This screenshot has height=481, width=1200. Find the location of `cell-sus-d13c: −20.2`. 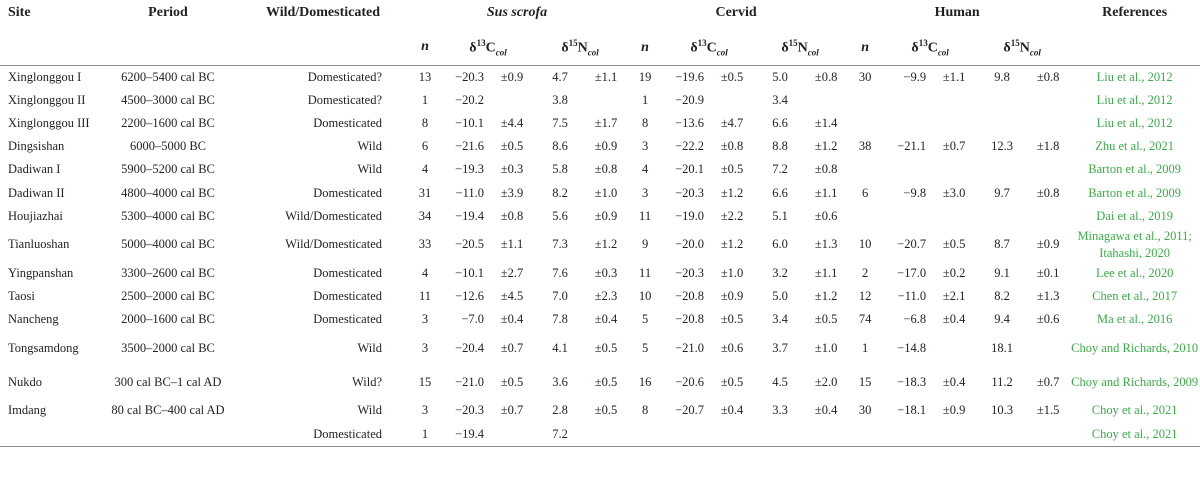

cell-sus-d13c: −20.2 is located at coordinates (469, 99).